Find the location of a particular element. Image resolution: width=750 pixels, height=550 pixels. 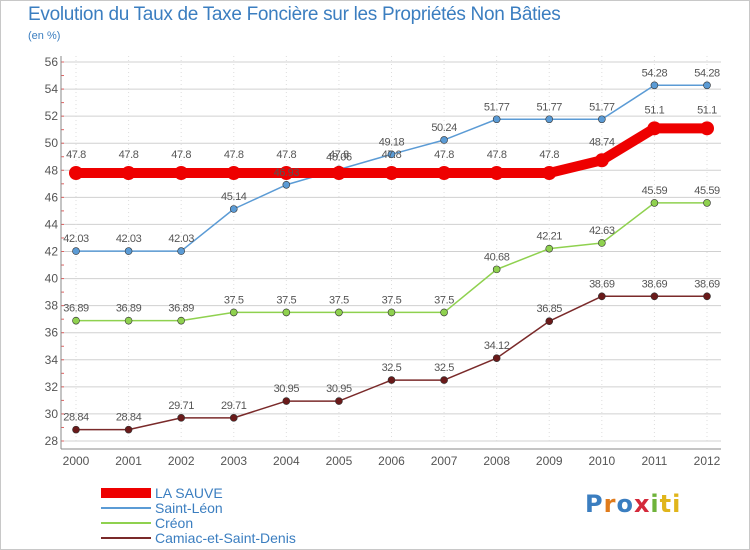

x-tick-label: 2010 is located at coordinates (601, 461).